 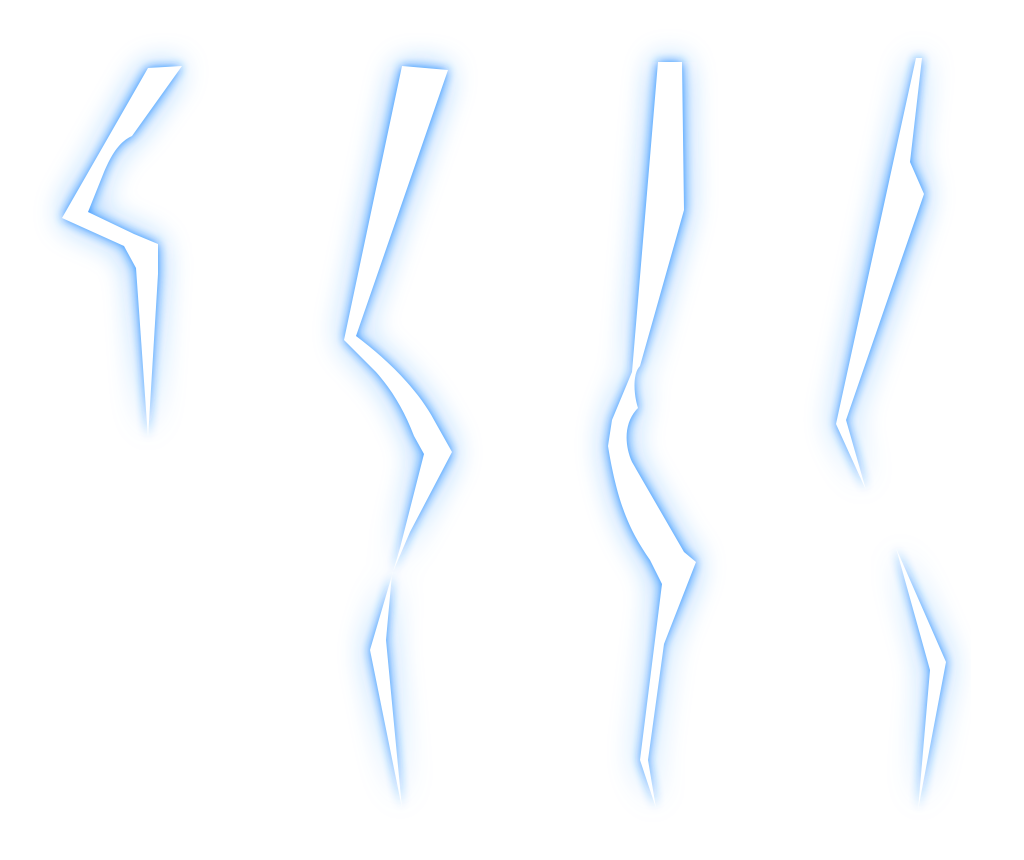 What do you see at coordinates (880, 274) in the screenshot?
I see `lightning-bolt-4-upper` at bounding box center [880, 274].